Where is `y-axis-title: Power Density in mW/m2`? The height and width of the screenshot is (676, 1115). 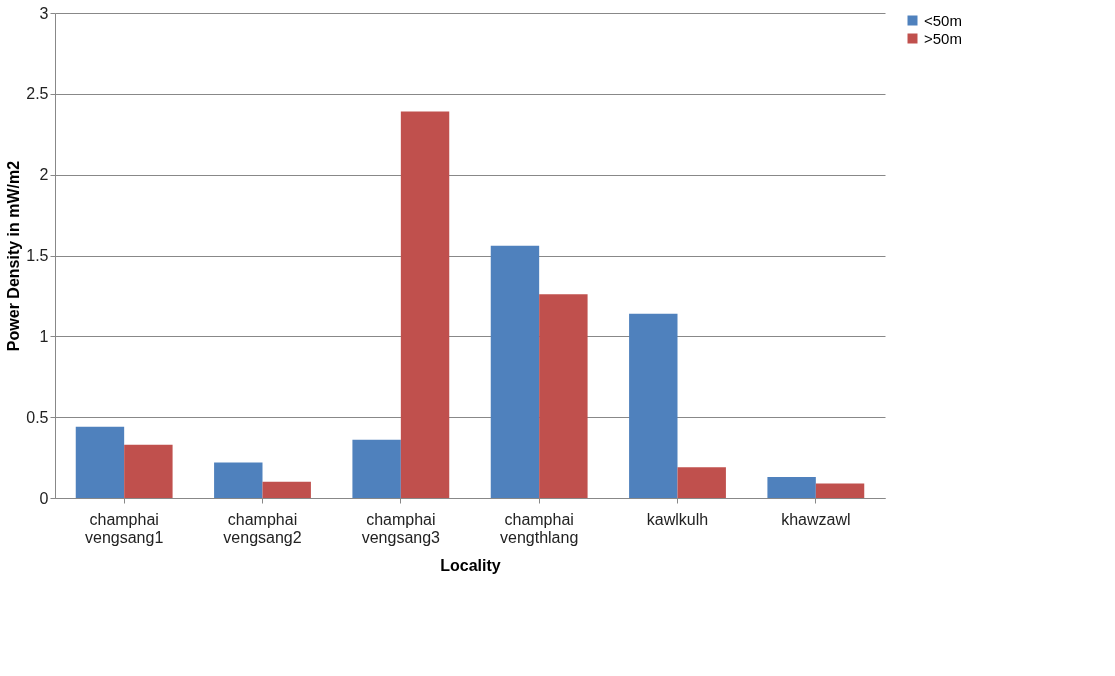
y-axis-title: Power Density in mW/m2 is located at coordinates (14, 256).